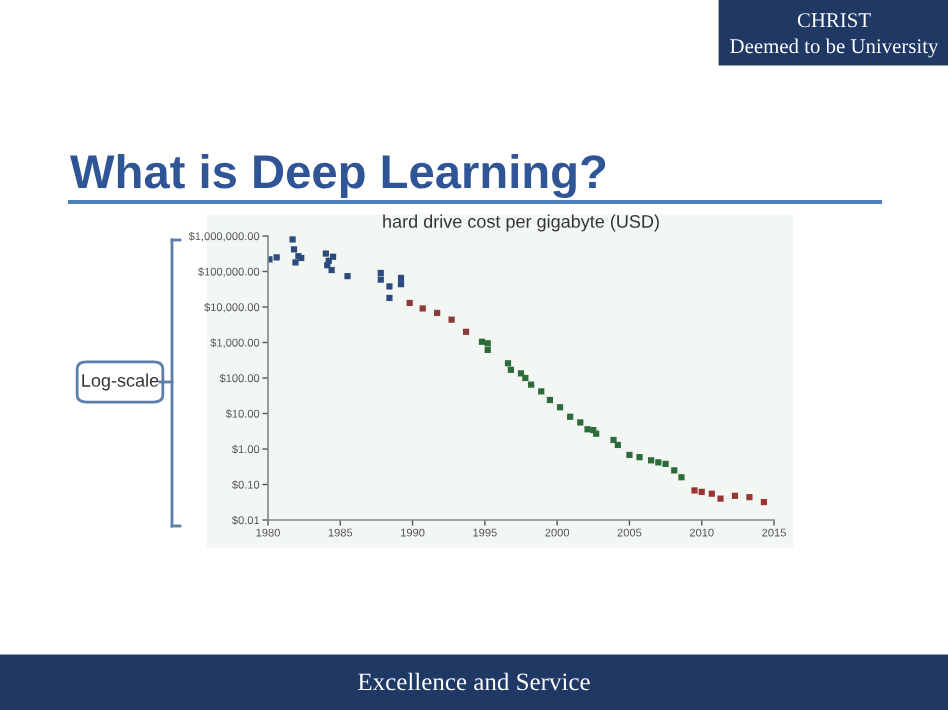 The width and height of the screenshot is (948, 710). Describe the element at coordinates (120, 382) in the screenshot. I see `text: Log-scale` at that location.